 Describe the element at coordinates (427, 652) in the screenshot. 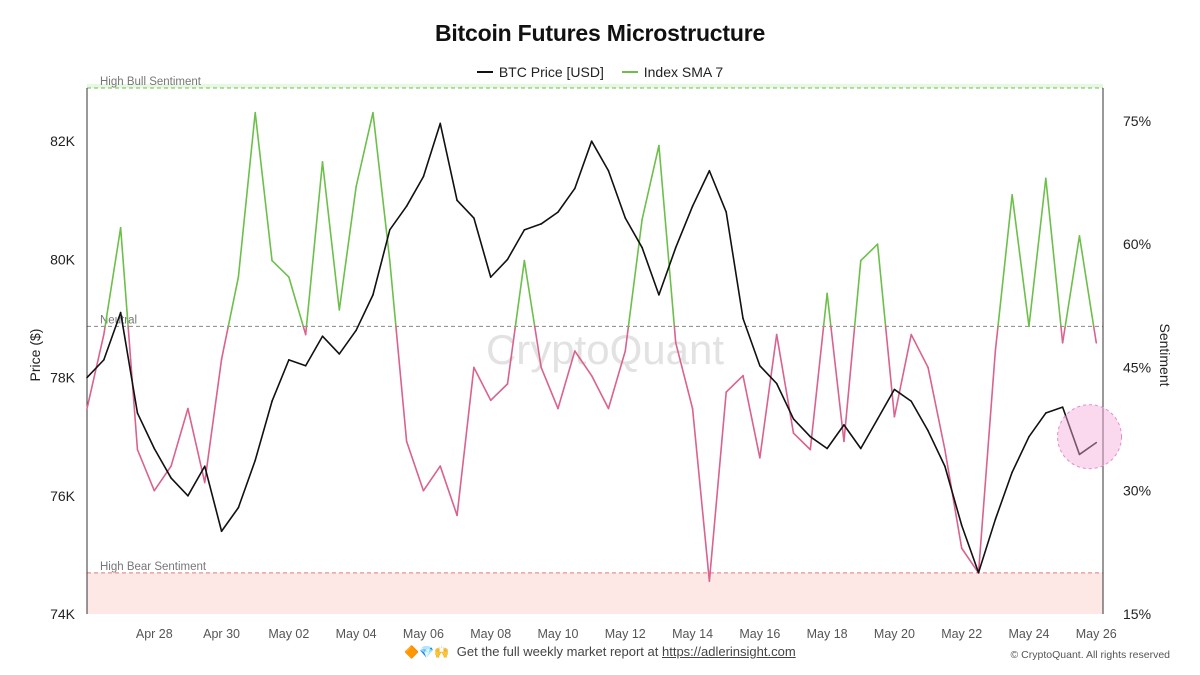

I see `footer-emoji-icons: 🔶💎🙌` at that location.